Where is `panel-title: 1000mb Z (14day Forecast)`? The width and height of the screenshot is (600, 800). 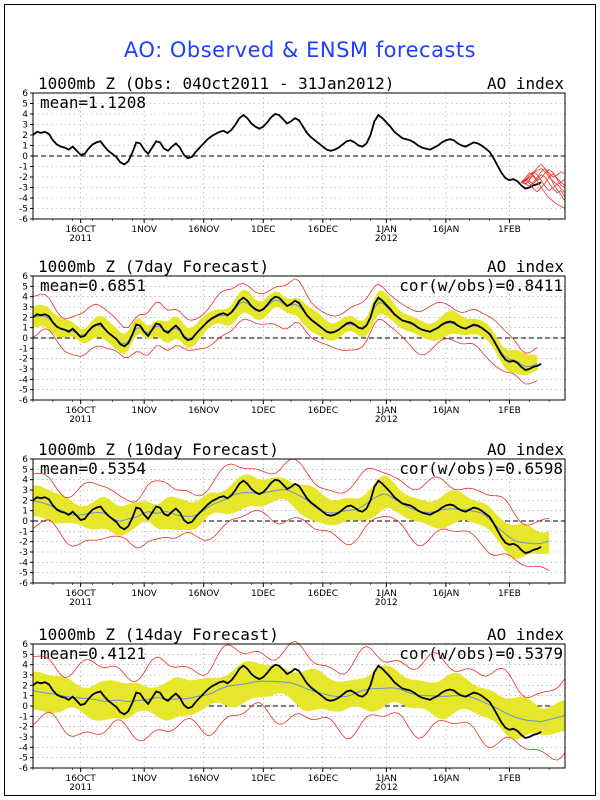 panel-title: 1000mb Z (14day Forecast) is located at coordinates (158, 634).